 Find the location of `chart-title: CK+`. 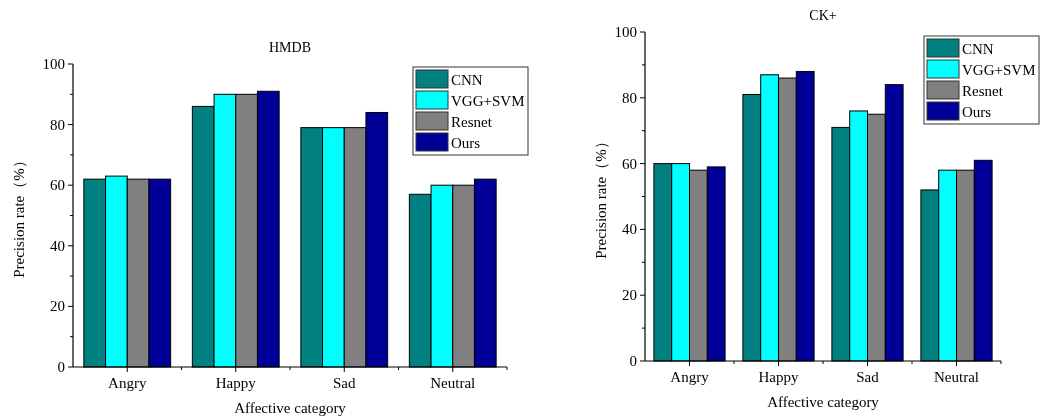

chart-title: CK+ is located at coordinates (823, 15).